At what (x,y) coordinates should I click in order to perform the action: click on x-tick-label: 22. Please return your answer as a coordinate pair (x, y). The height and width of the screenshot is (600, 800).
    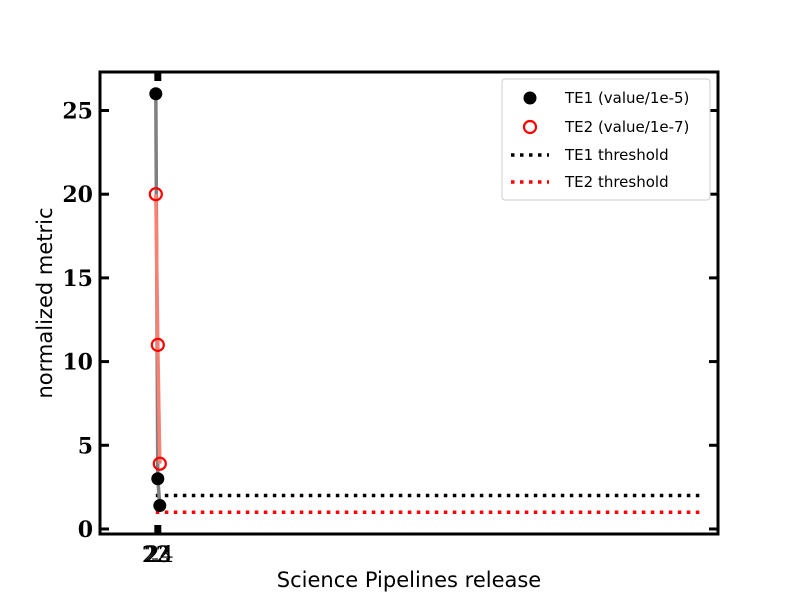
    Looking at the image, I should click on (156, 555).